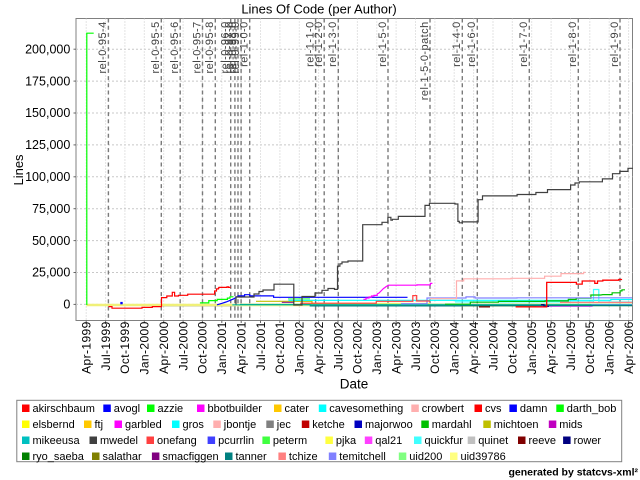  I want to click on svg-text: Apr-2002, so click(319, 347).